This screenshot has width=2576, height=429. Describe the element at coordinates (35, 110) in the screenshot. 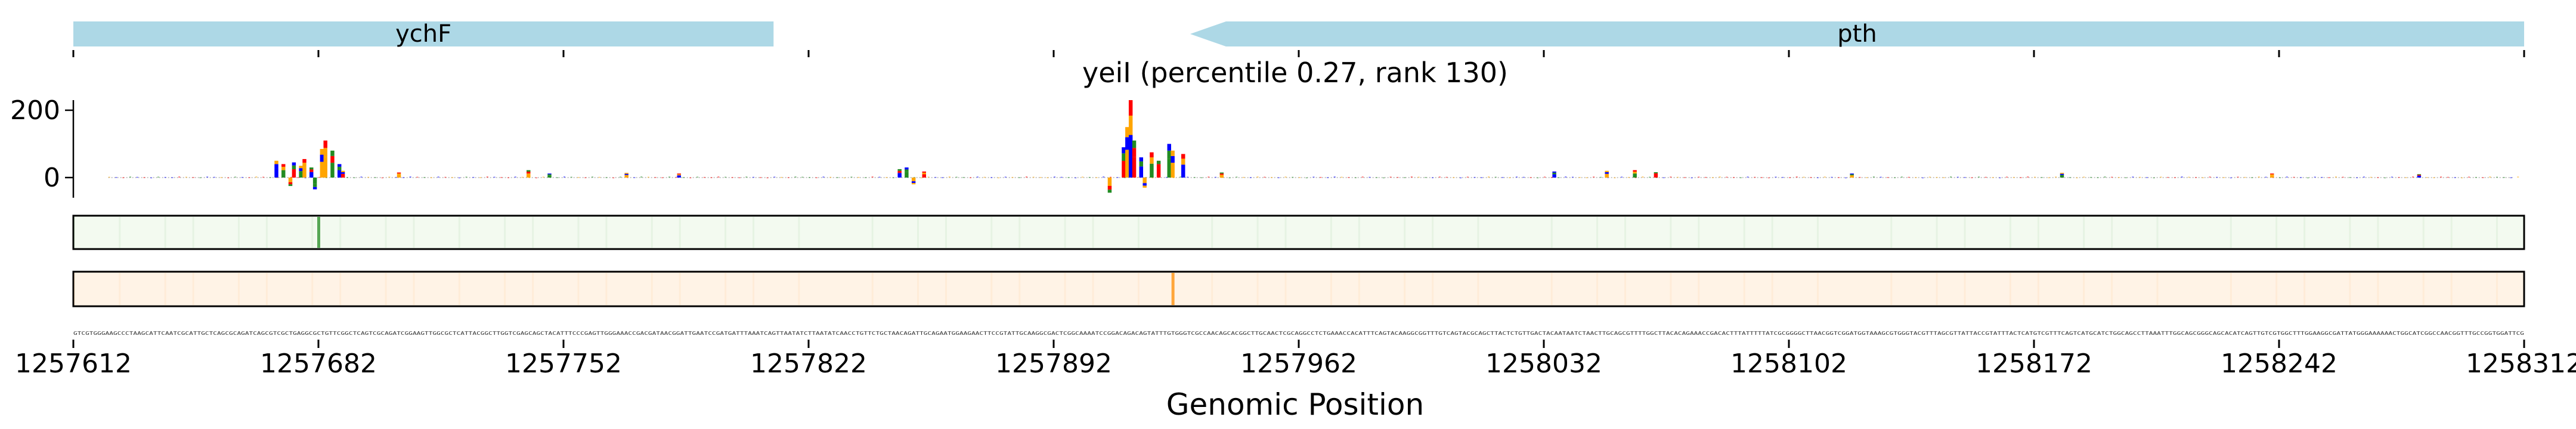

I see `y-tick-label-1: 200` at that location.